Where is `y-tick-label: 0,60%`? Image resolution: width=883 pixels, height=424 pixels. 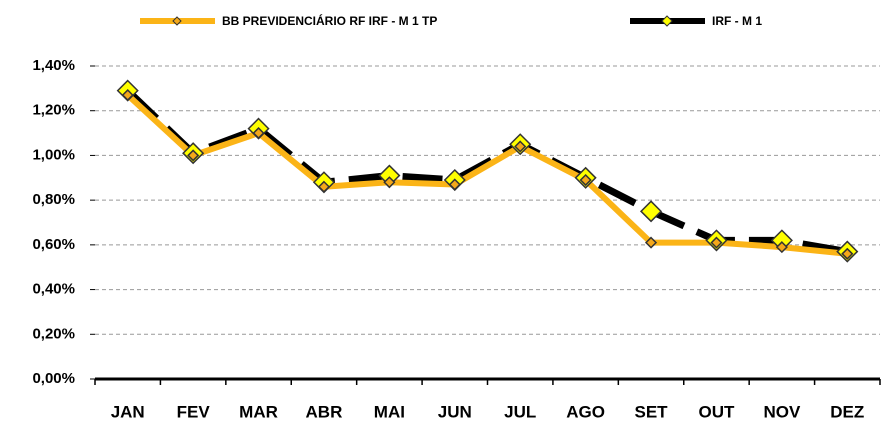
y-tick-label: 0,60% is located at coordinates (53, 244).